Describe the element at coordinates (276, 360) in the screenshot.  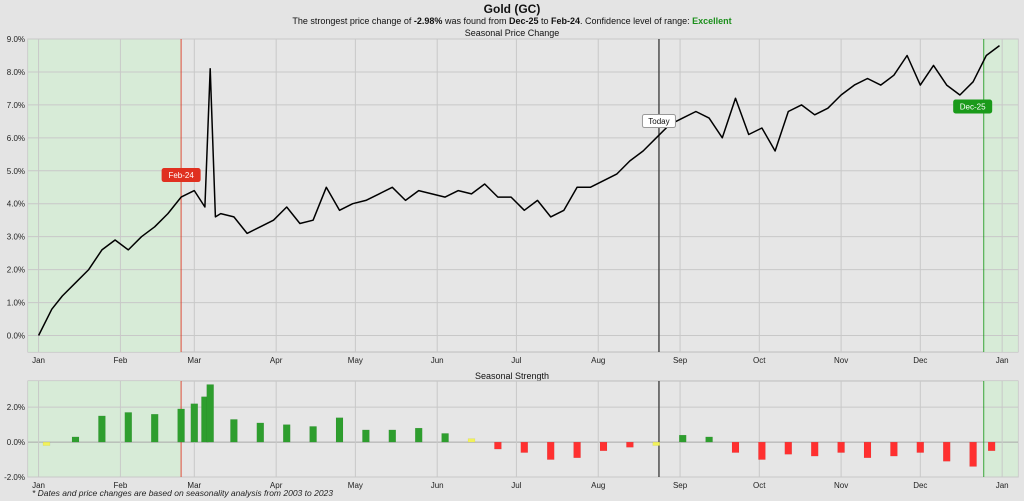
I see `price-x-tick-label: Apr` at that location.